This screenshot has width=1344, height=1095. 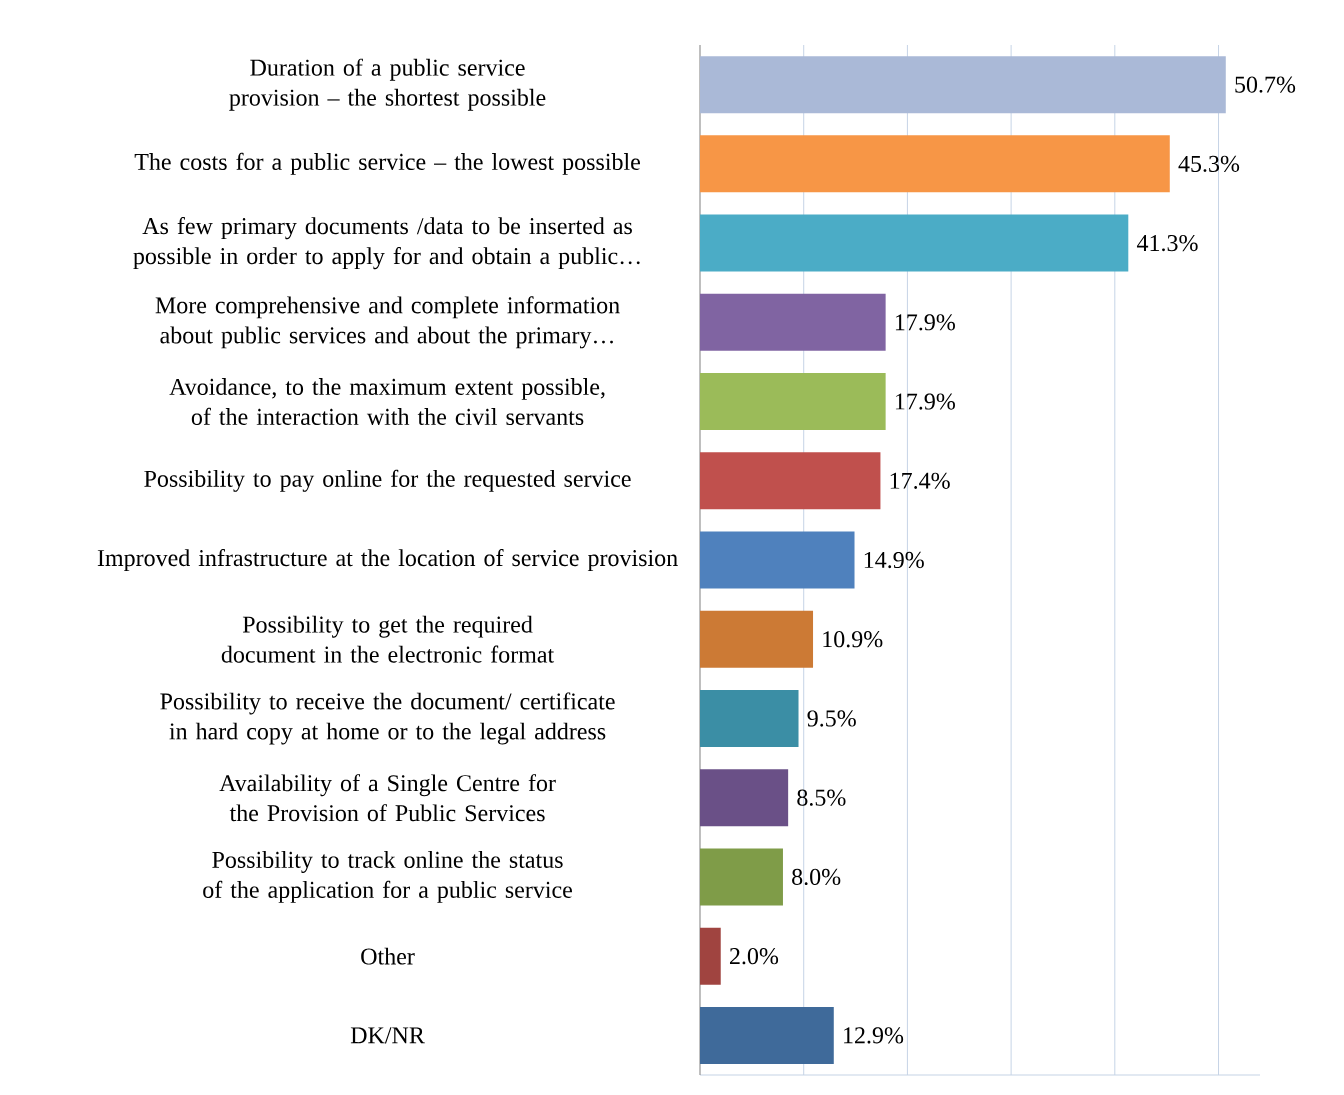 What do you see at coordinates (387, 1035) in the screenshot?
I see `y-tick-label: DK/NR` at bounding box center [387, 1035].